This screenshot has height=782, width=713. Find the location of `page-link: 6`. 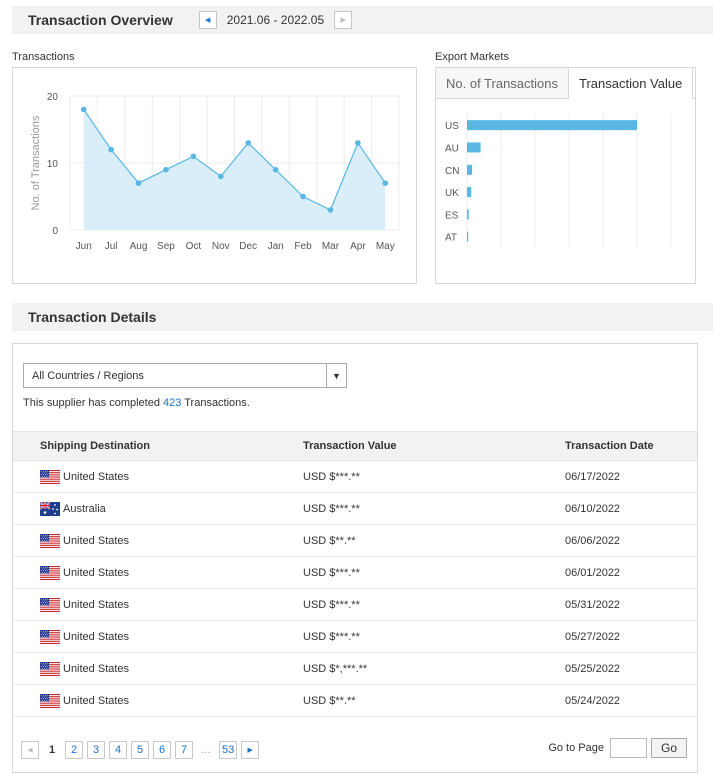

page-link: 6 is located at coordinates (162, 750).